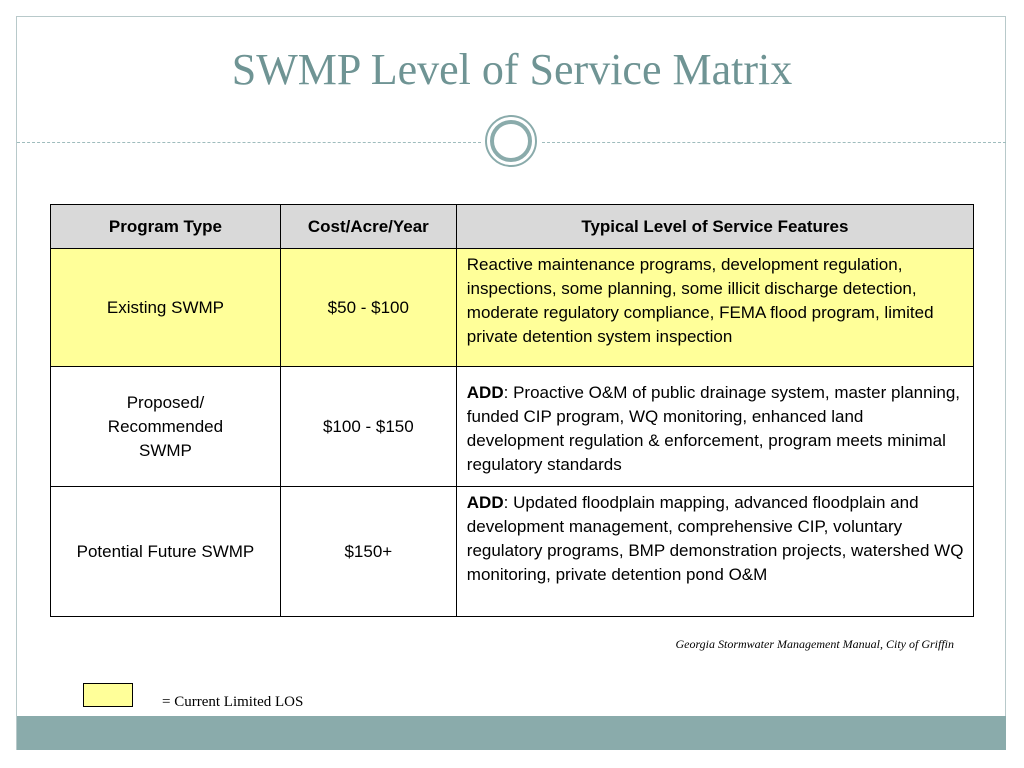 Image resolution: width=1024 pixels, height=768 pixels. Describe the element at coordinates (368, 426) in the screenshot. I see `cost-cell: $100 - $150` at that location.